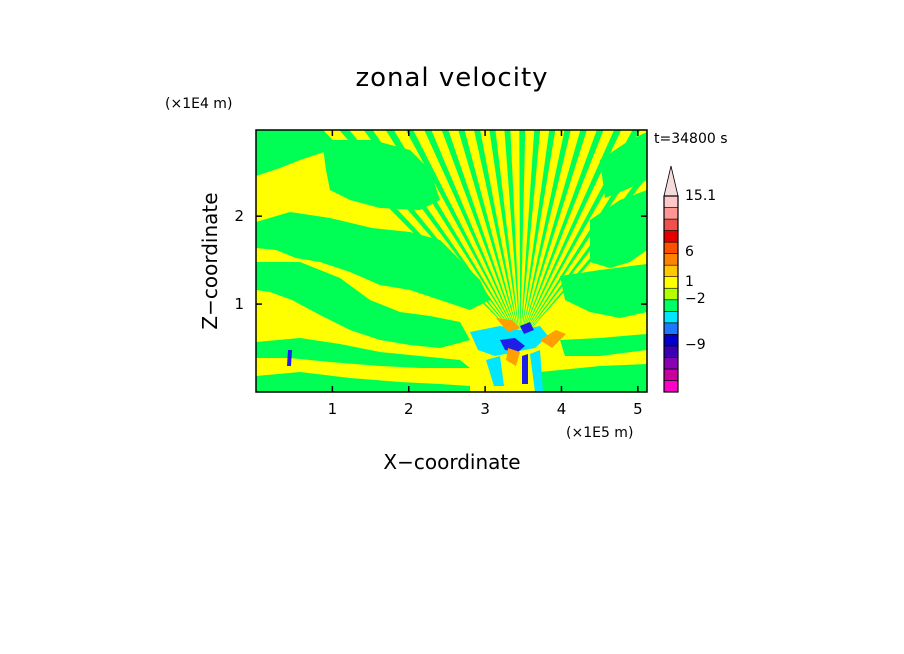 This screenshot has height=654, width=904. I want to click on y-scale-label: (×1E4 m), so click(198, 104).